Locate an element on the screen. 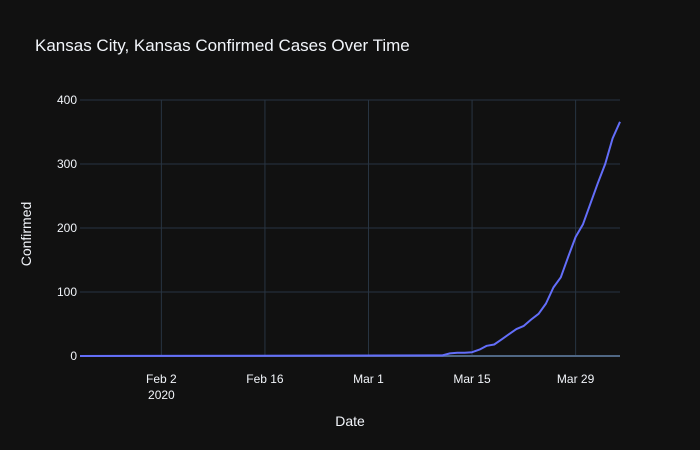  x-tick-label: Mar 15 is located at coordinates (472, 379).